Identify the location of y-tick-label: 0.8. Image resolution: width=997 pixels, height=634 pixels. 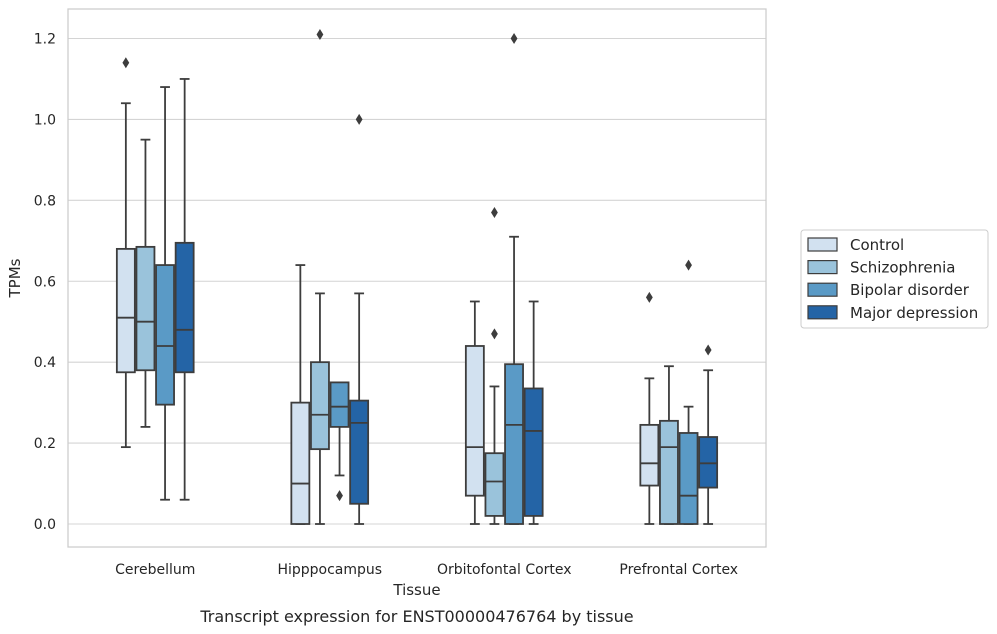
(45, 201).